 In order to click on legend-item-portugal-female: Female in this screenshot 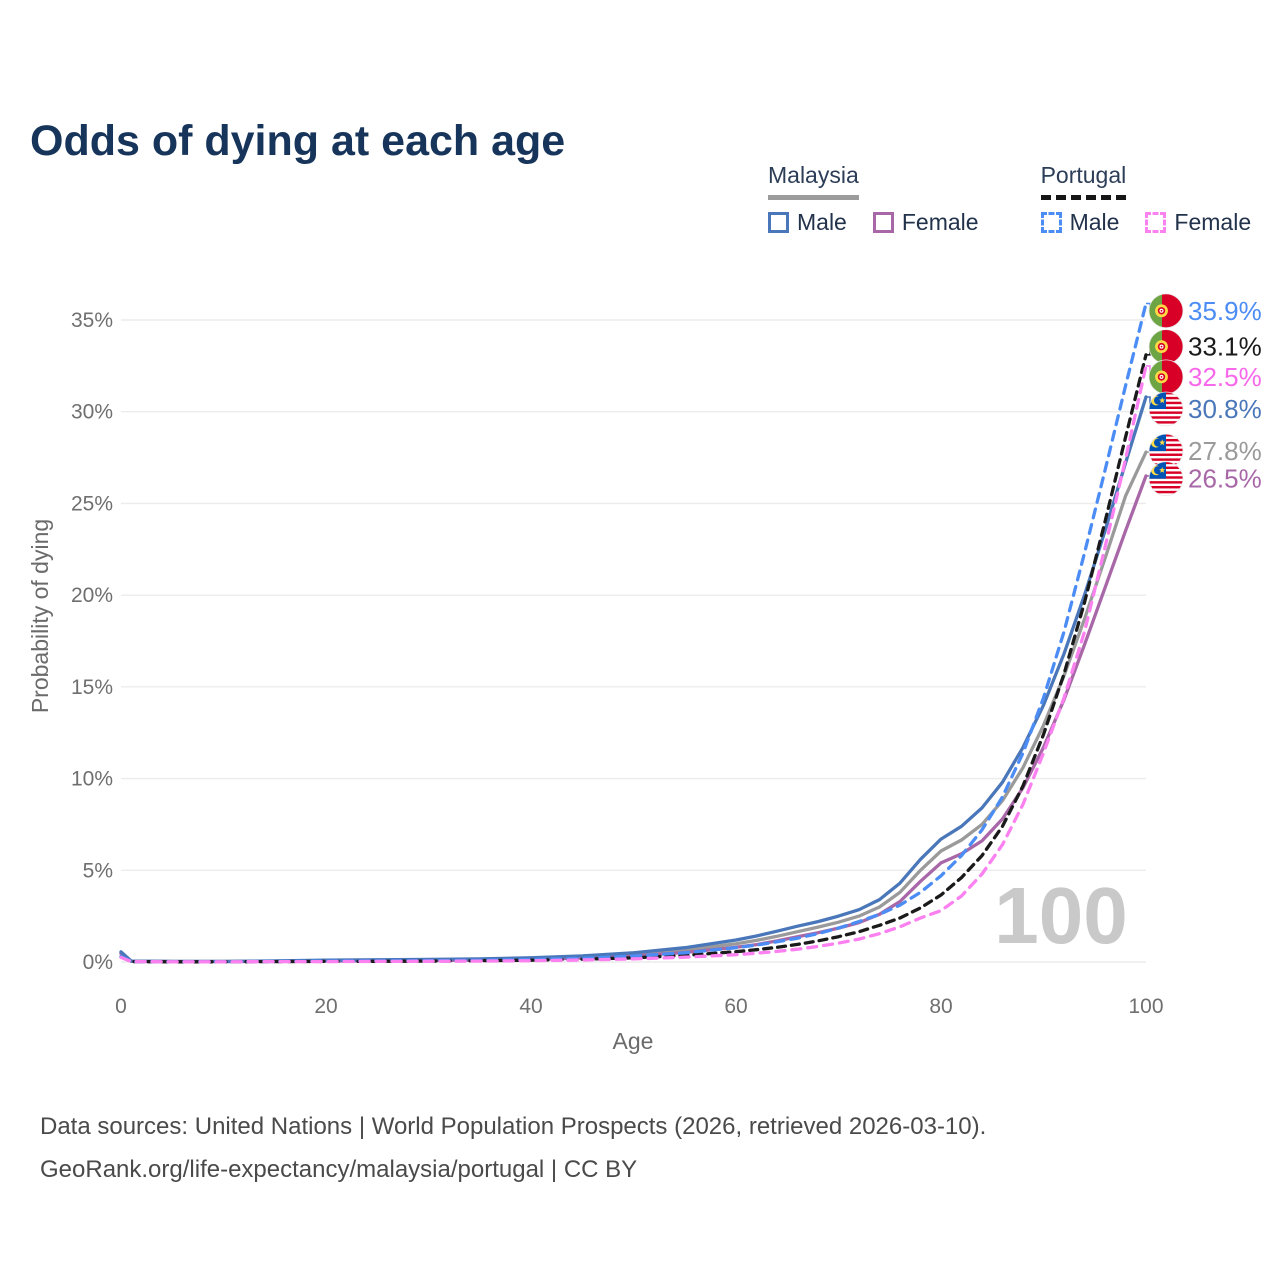, I will do `click(1198, 222)`.